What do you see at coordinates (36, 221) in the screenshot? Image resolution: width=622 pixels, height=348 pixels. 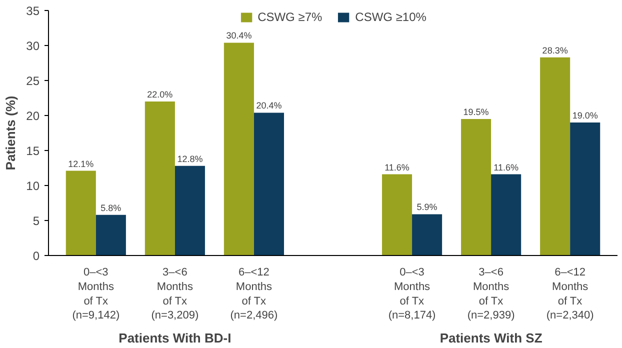 I see `y-tick-label: 5` at bounding box center [36, 221].